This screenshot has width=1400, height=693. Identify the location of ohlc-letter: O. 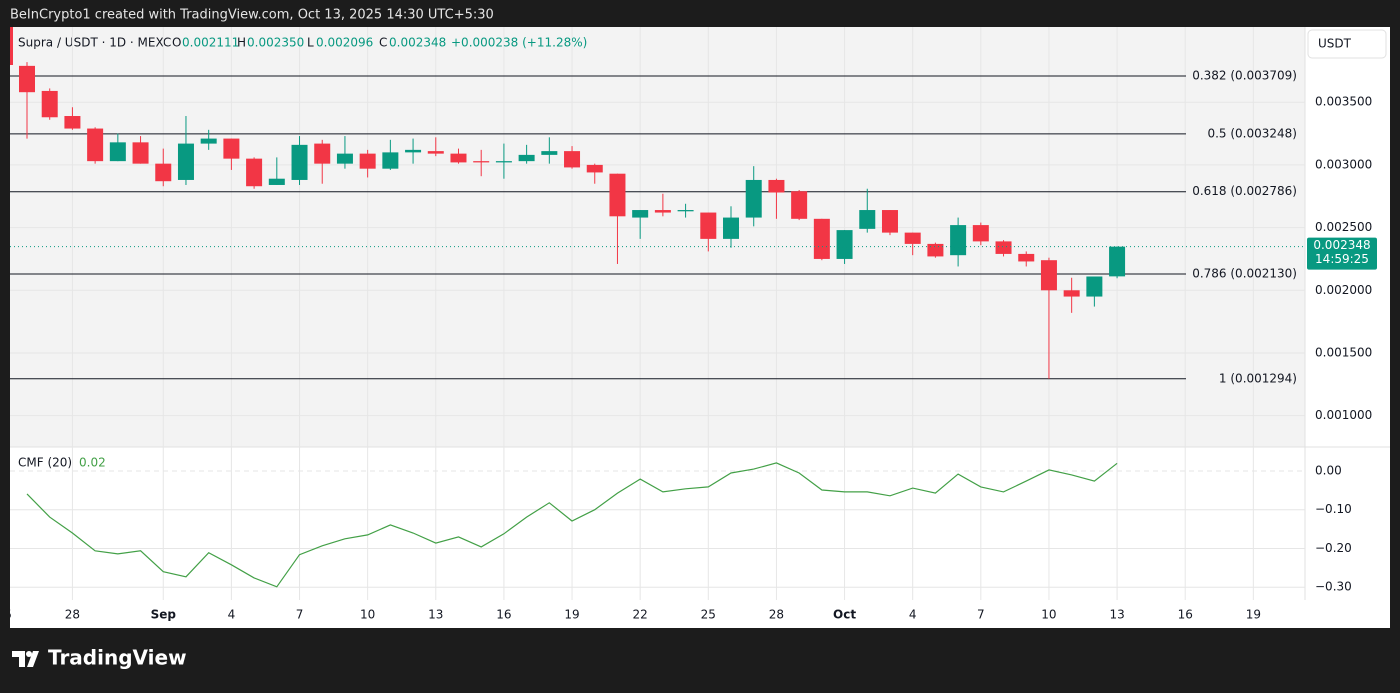
(176, 43).